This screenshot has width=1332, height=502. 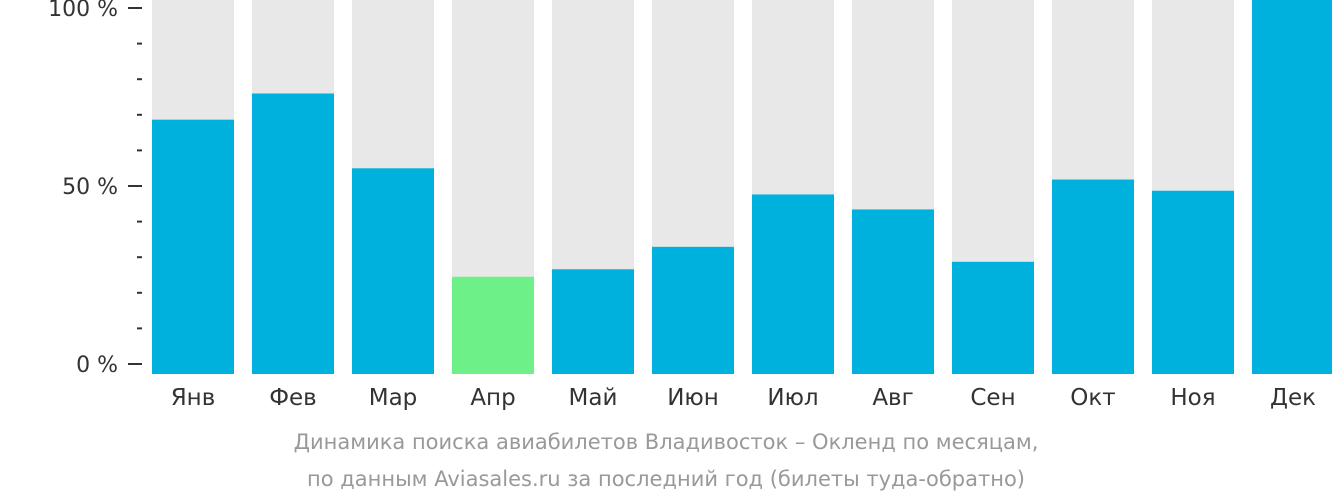 I want to click on x-tick-label-3: Мар, so click(x=393, y=398).